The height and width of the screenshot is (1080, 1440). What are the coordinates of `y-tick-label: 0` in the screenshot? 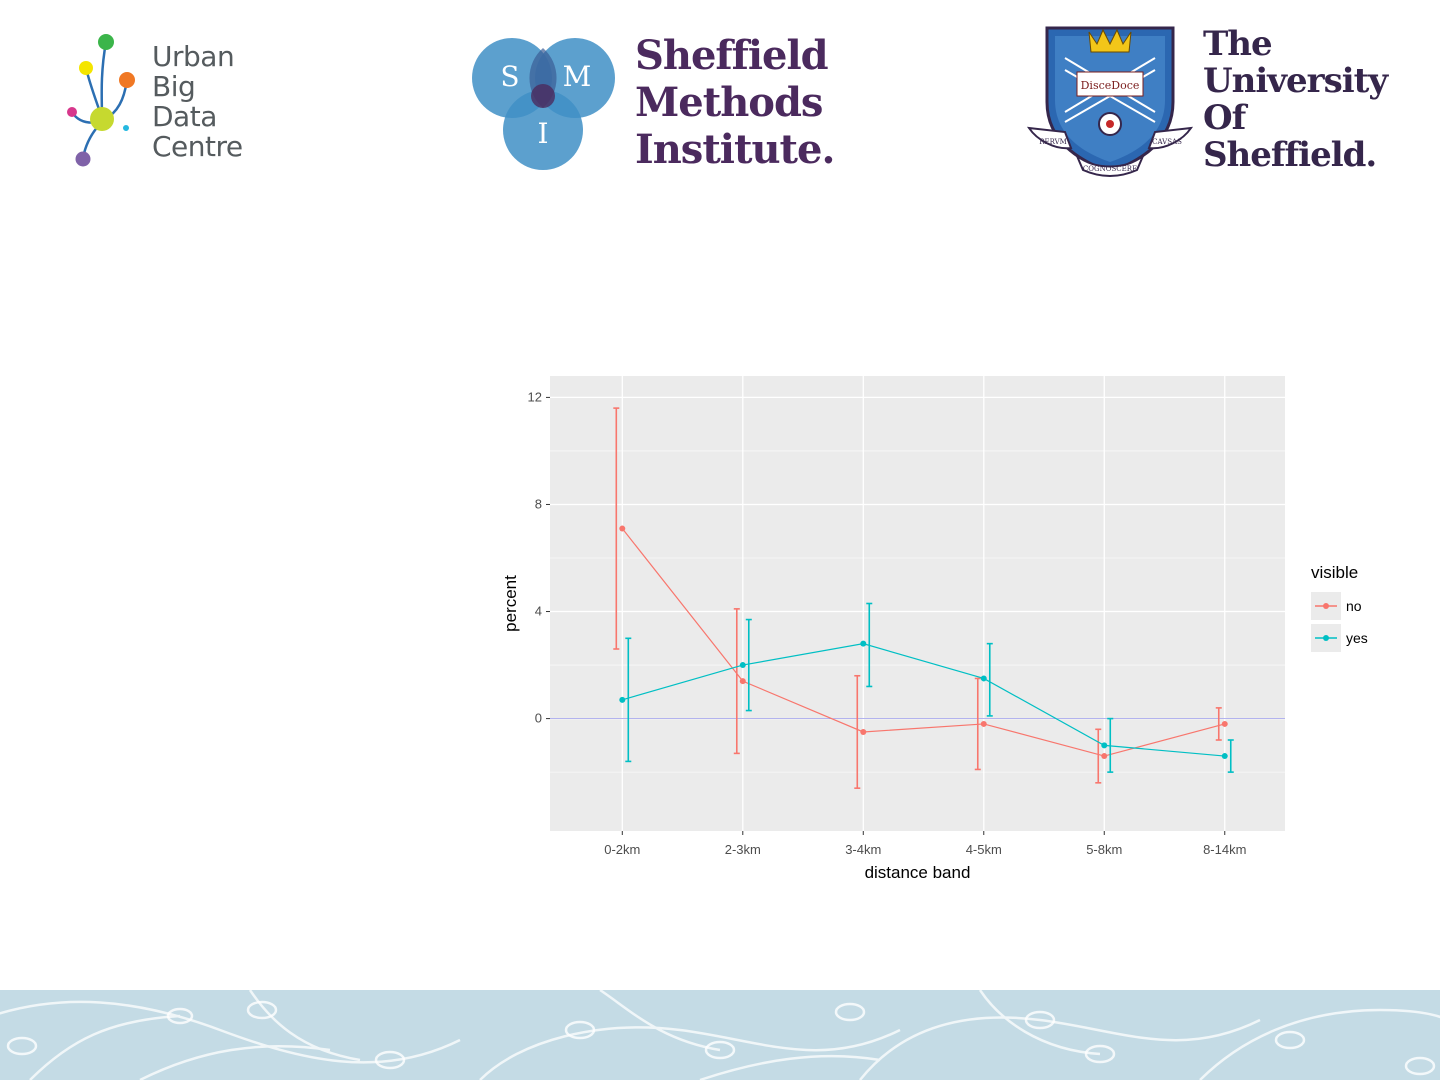 It's located at (538, 718).